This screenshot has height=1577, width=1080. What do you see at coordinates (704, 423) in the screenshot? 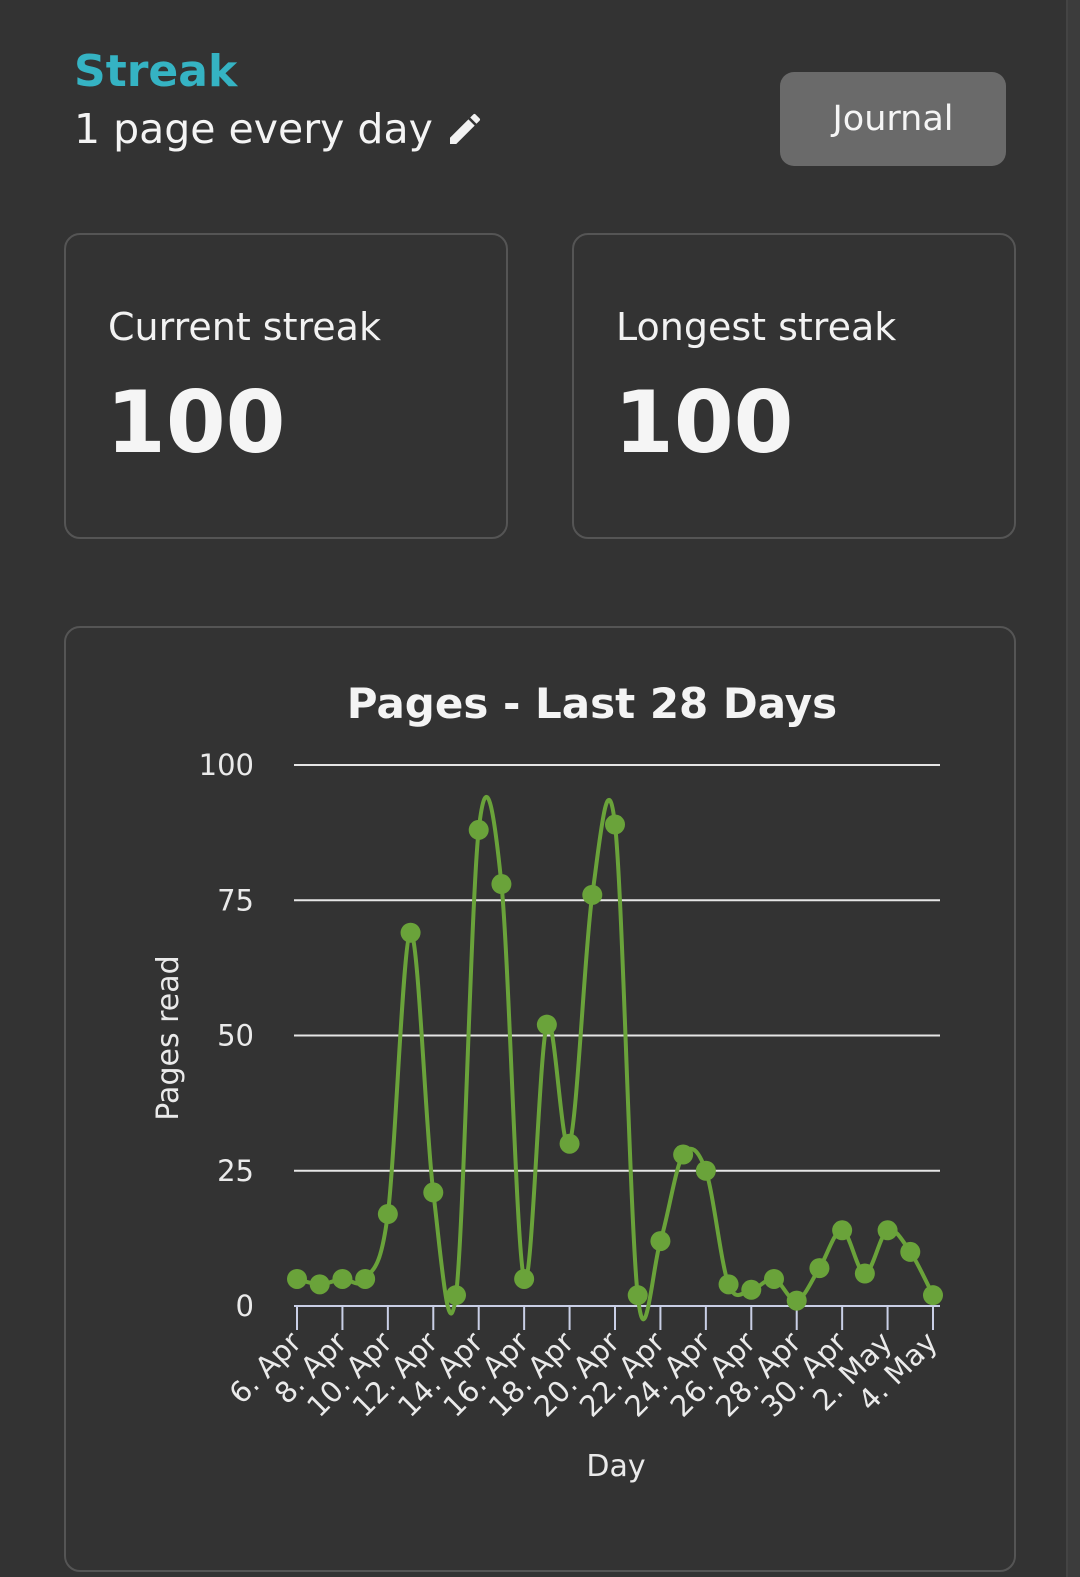
I see `longest-streak-value: 100` at bounding box center [704, 423].